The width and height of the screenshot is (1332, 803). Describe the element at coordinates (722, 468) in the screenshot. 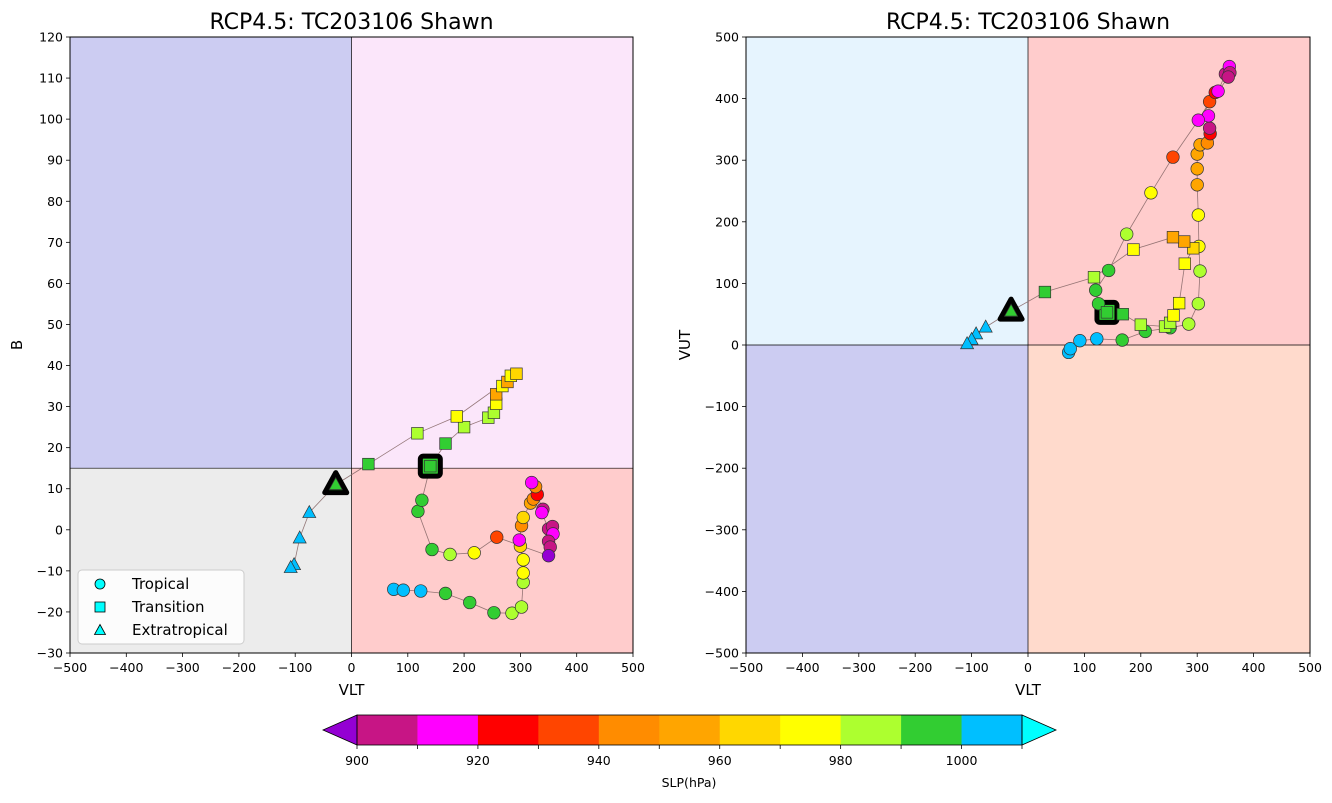

I see `y-tick-label: −200` at that location.